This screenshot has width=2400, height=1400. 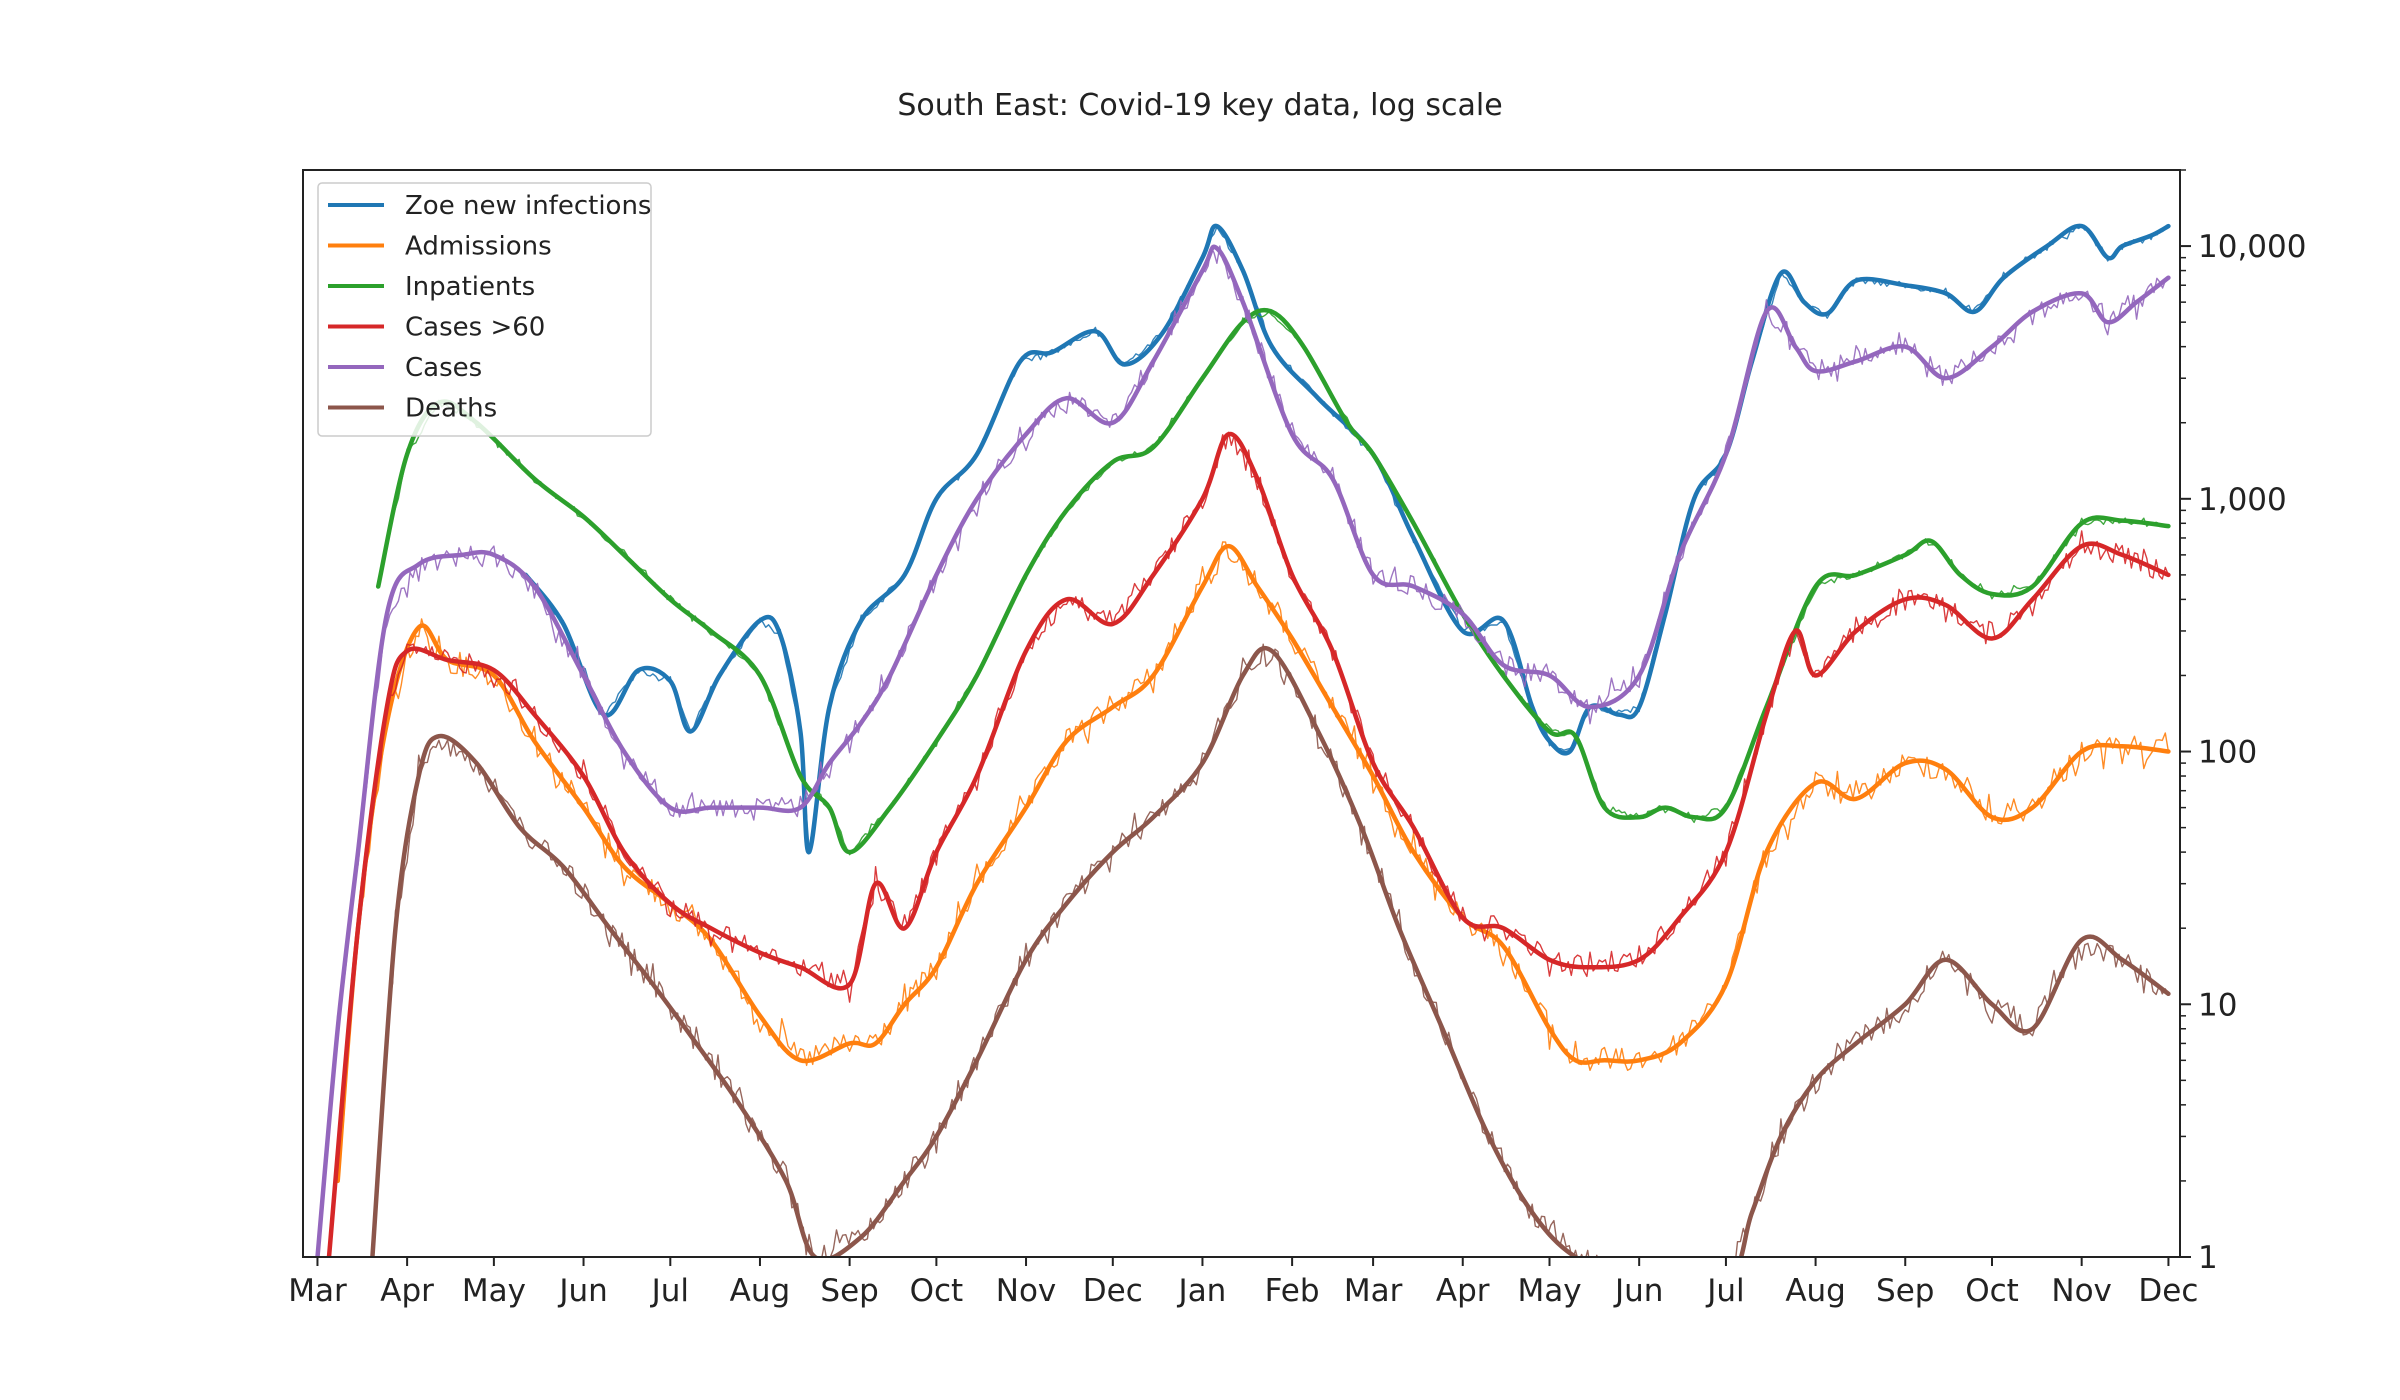 What do you see at coordinates (475, 328) in the screenshot?
I see `legend-label: Cases >60` at bounding box center [475, 328].